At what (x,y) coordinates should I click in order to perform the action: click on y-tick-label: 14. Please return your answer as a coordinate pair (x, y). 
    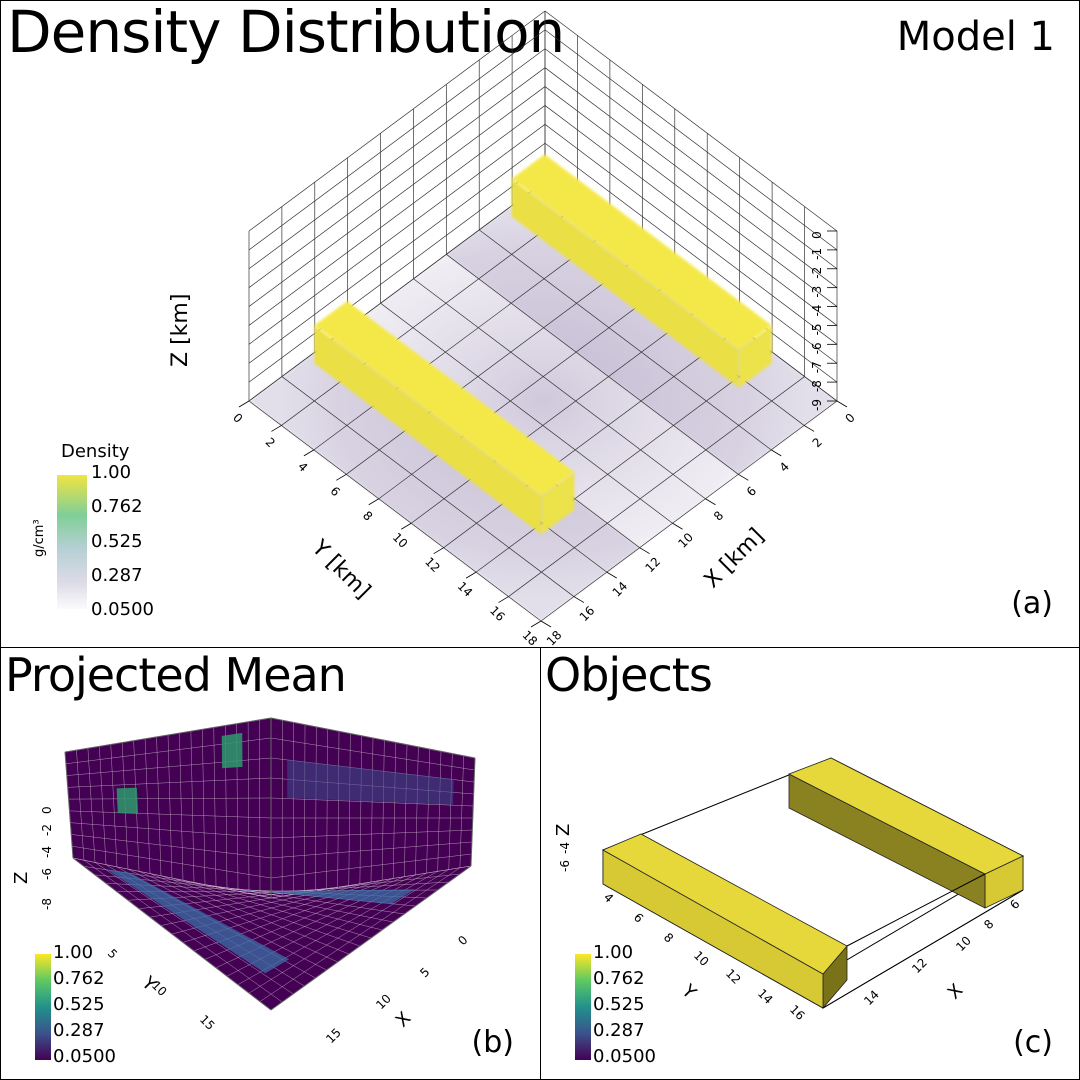
    Looking at the image, I should click on (465, 589).